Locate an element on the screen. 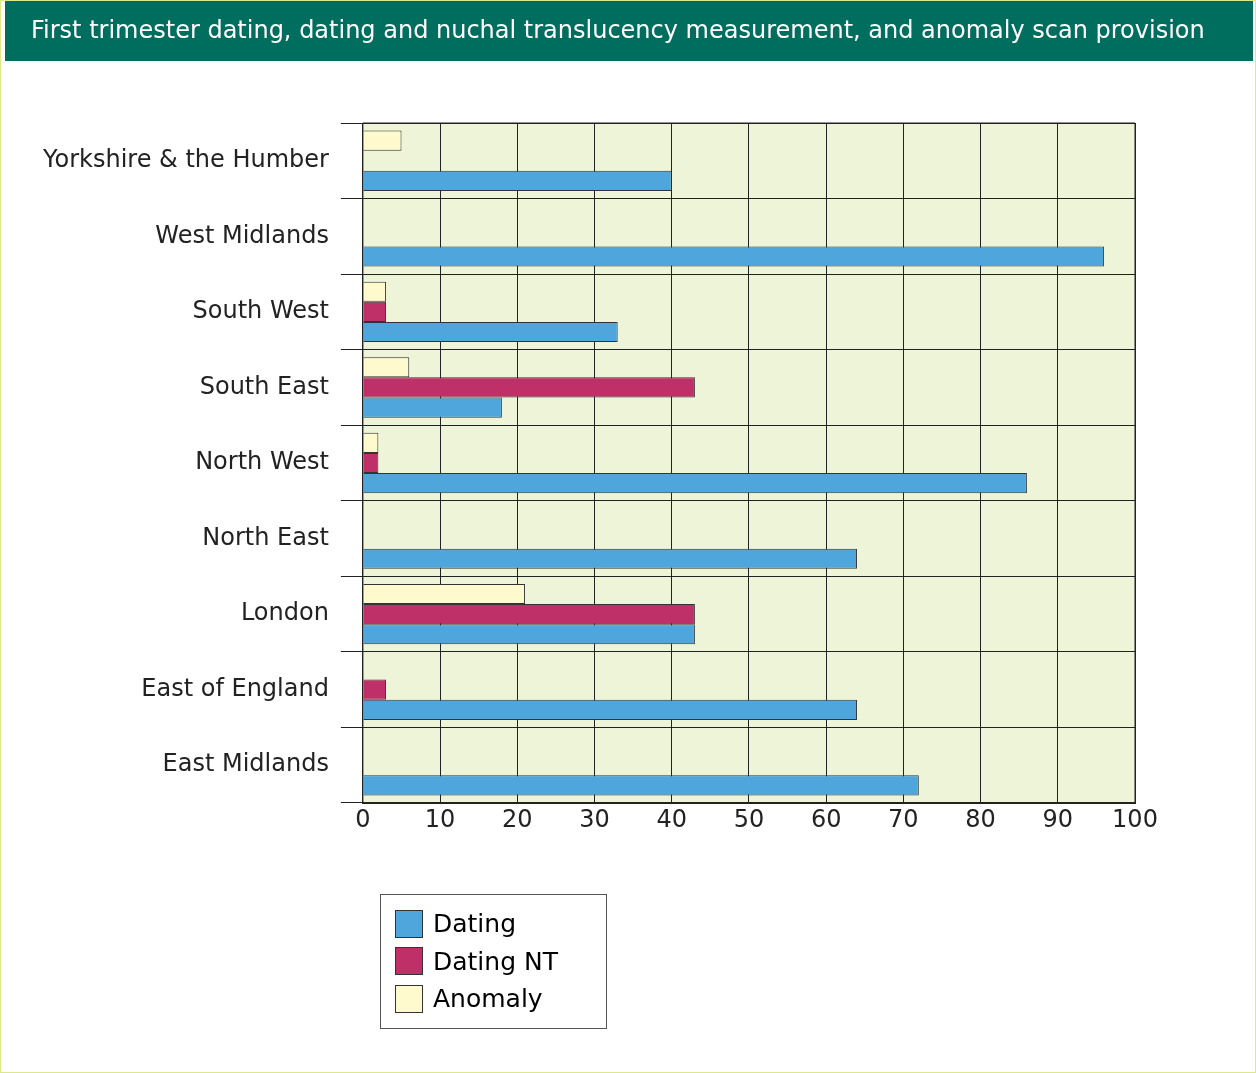  x-tick-label: 20 is located at coordinates (517, 818).